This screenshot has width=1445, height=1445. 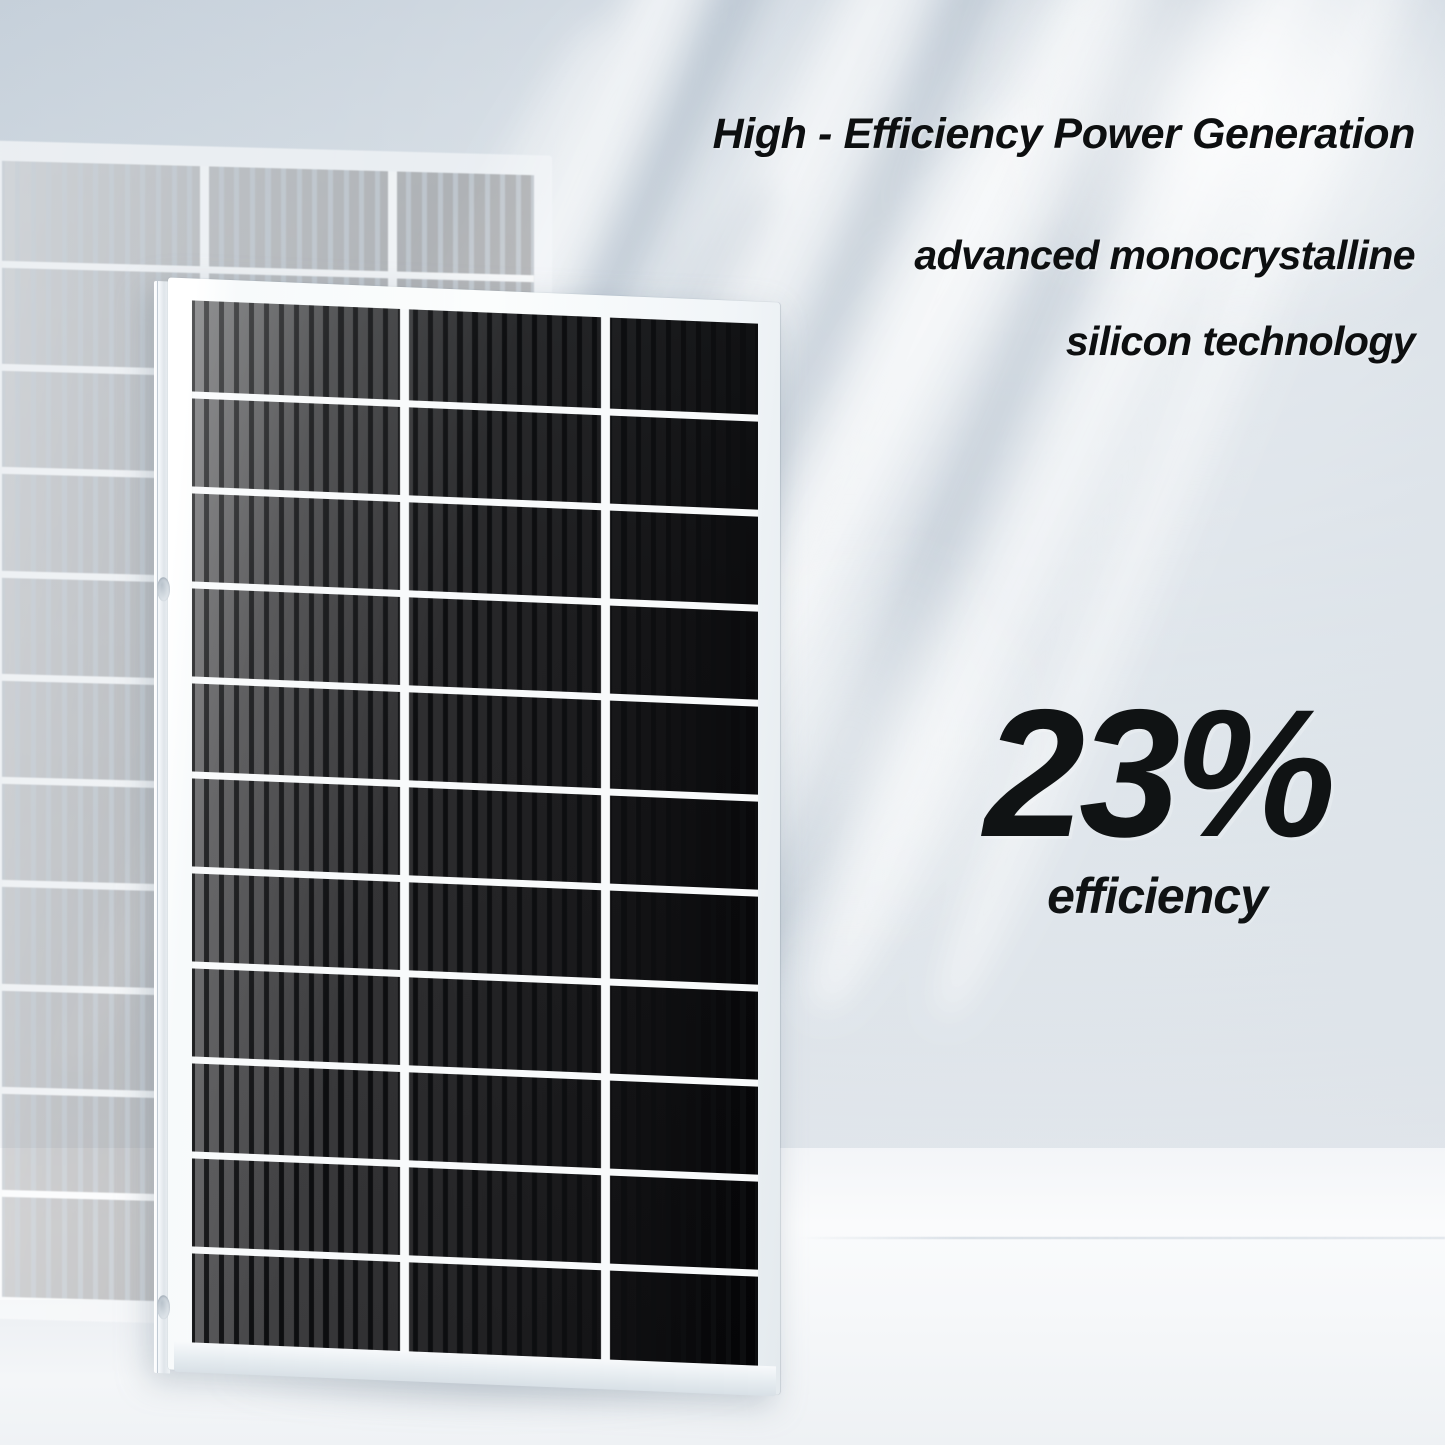 What do you see at coordinates (1155, 210) in the screenshot?
I see `highlight-glow-top-right` at bounding box center [1155, 210].